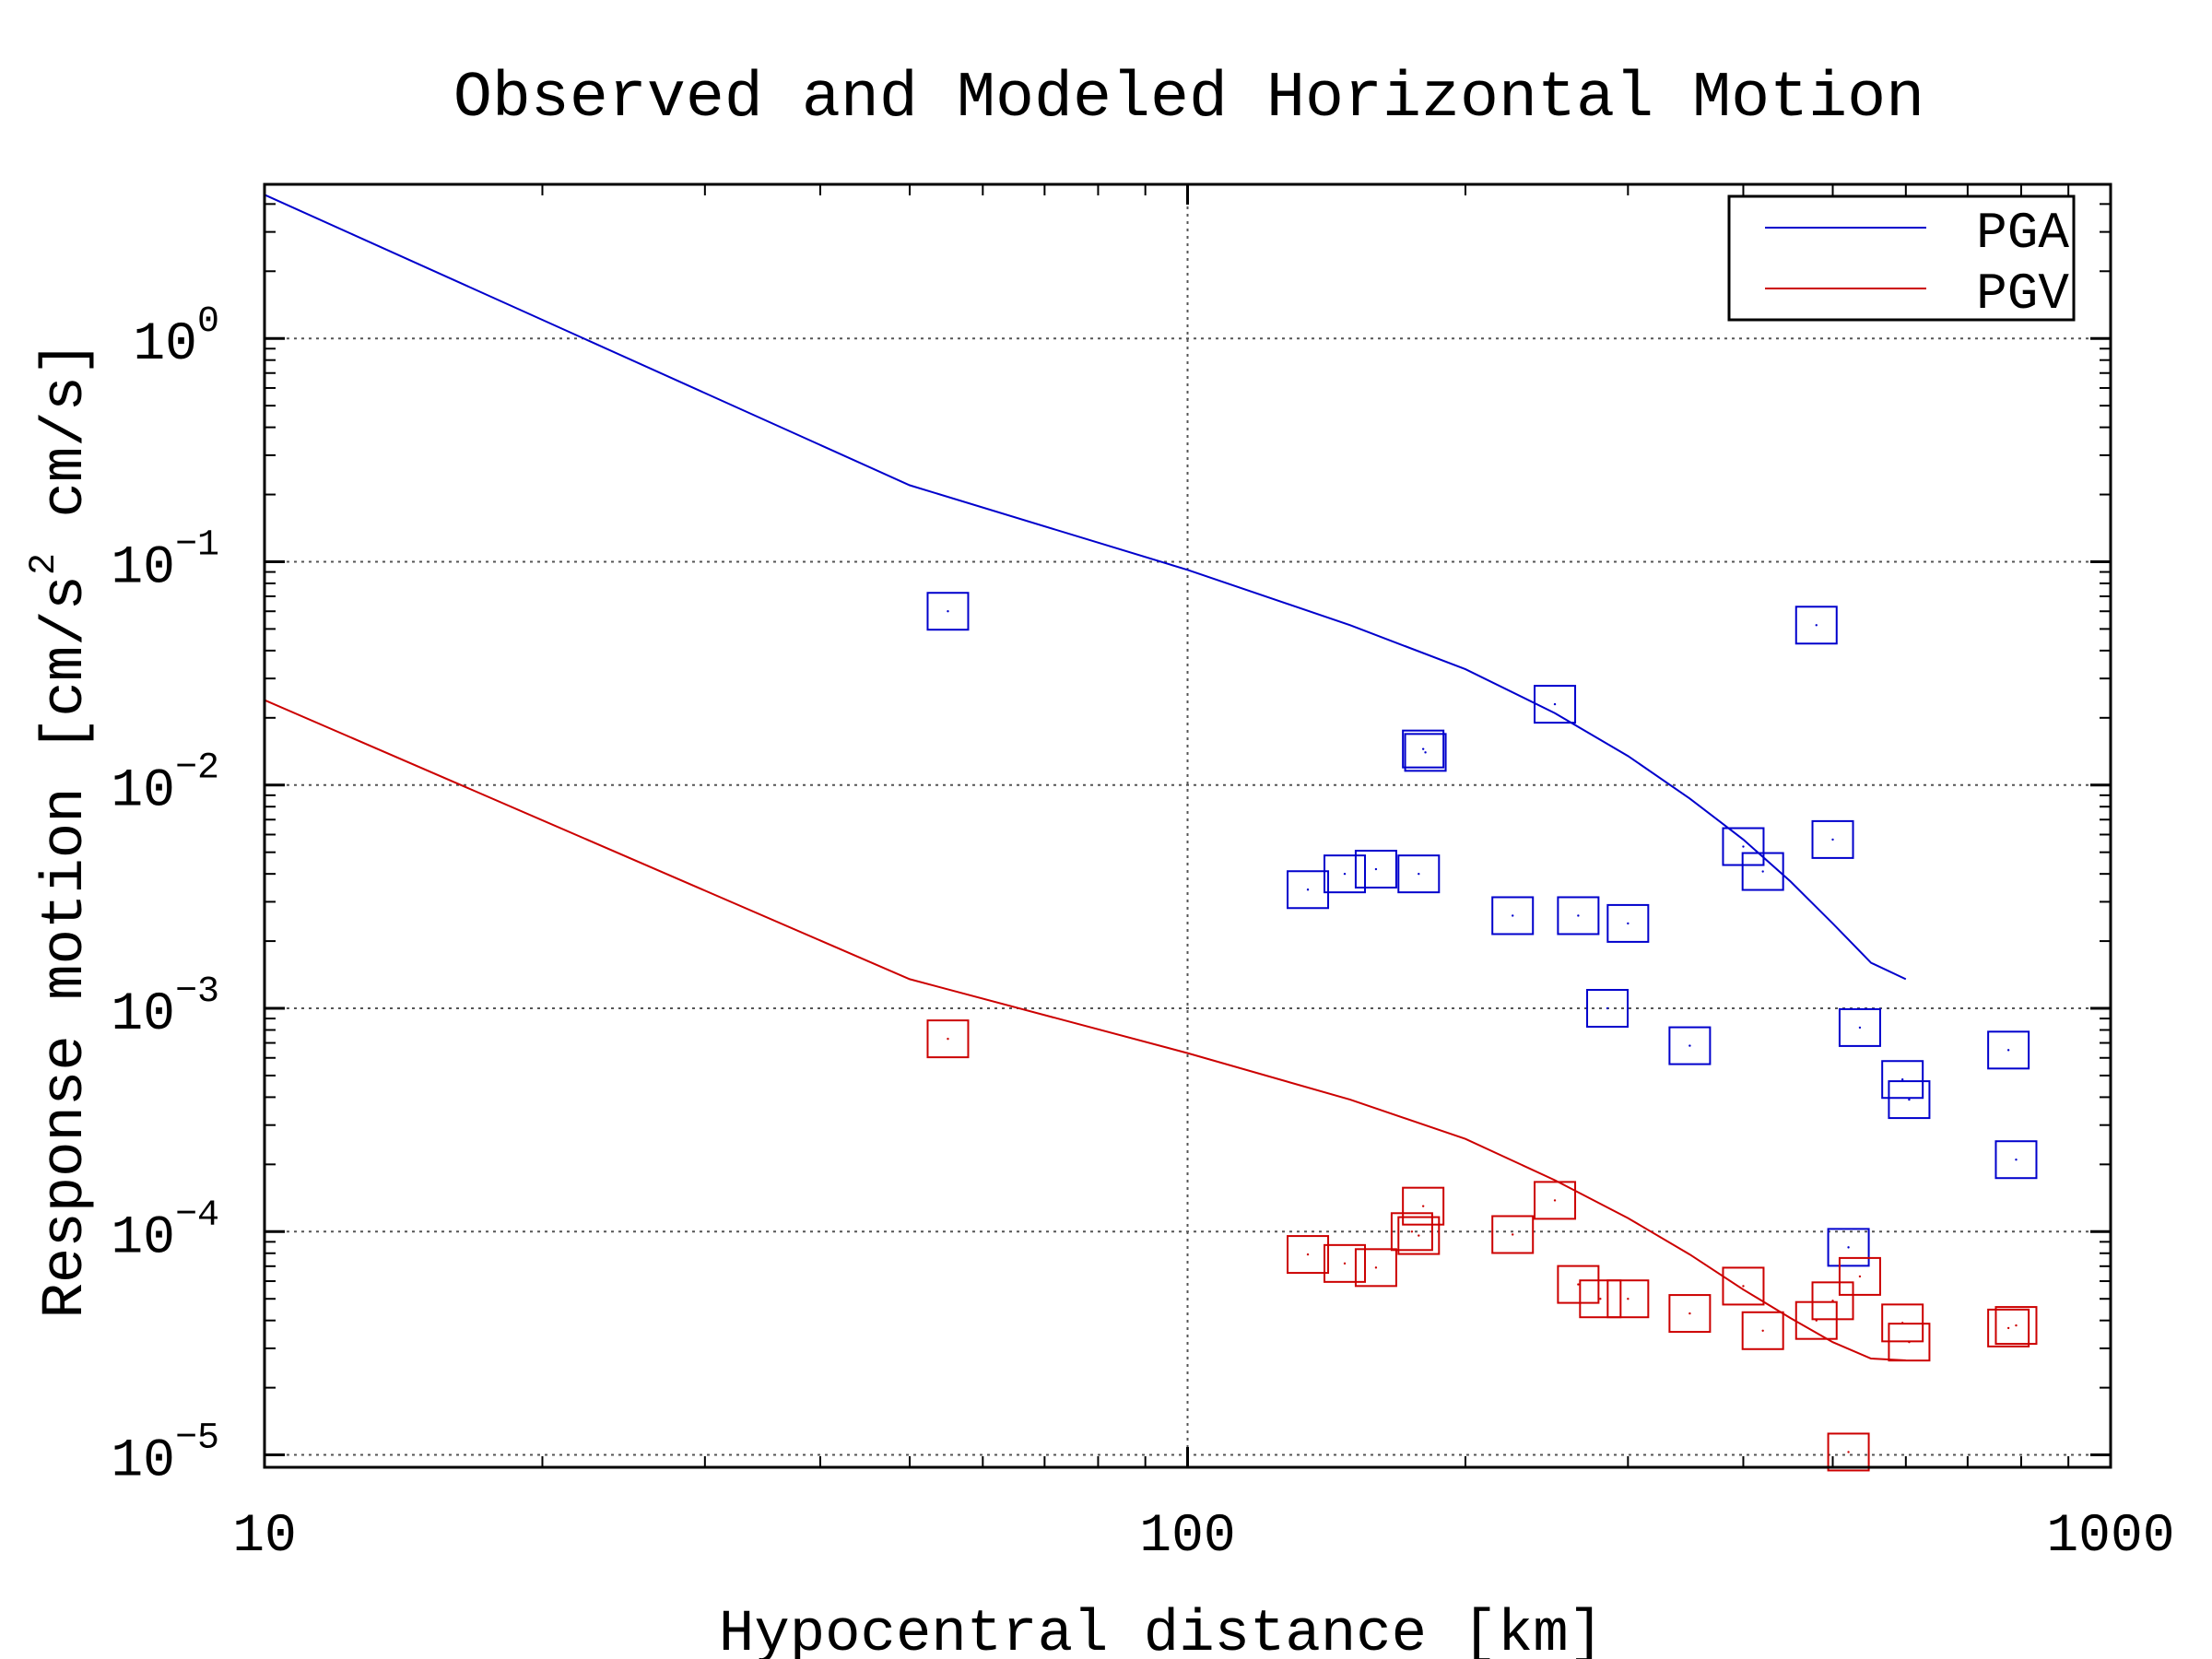 This screenshot has height=1659, width=2212. What do you see at coordinates (197, 769) in the screenshot?
I see `y-tick-exponent: −2` at bounding box center [197, 769].